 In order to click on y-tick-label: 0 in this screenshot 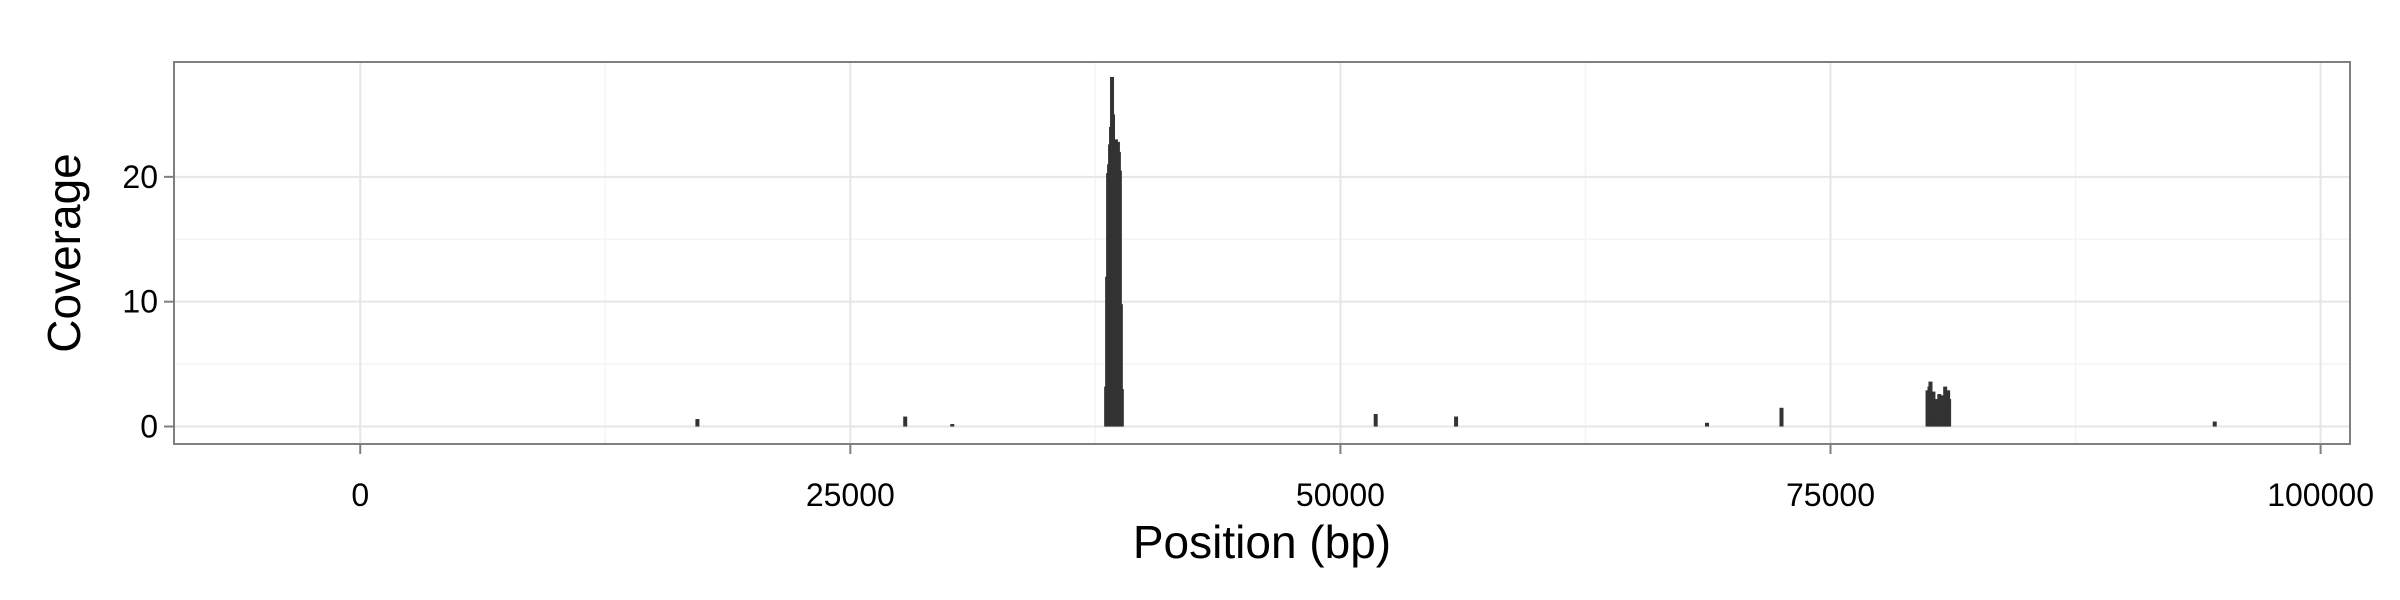, I will do `click(149, 427)`.